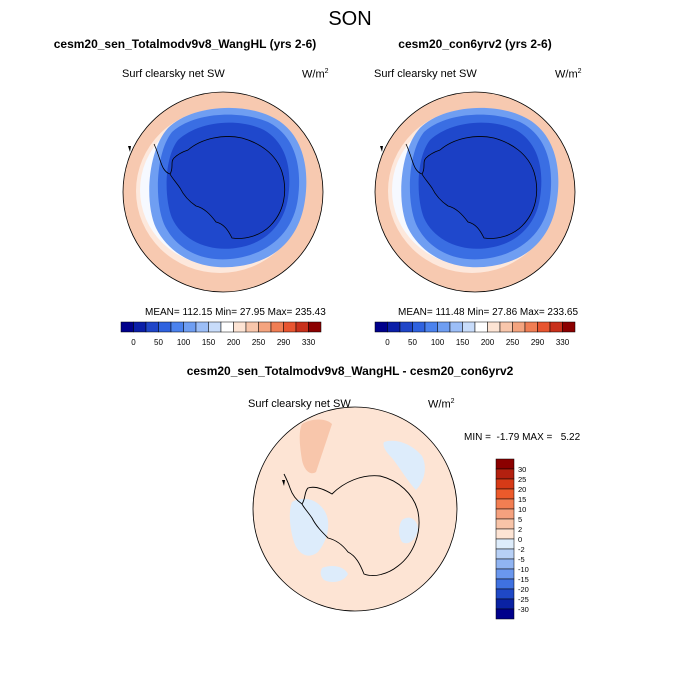 This screenshot has width=700, height=700. I want to click on panel-1-island-marker, so click(129, 149).